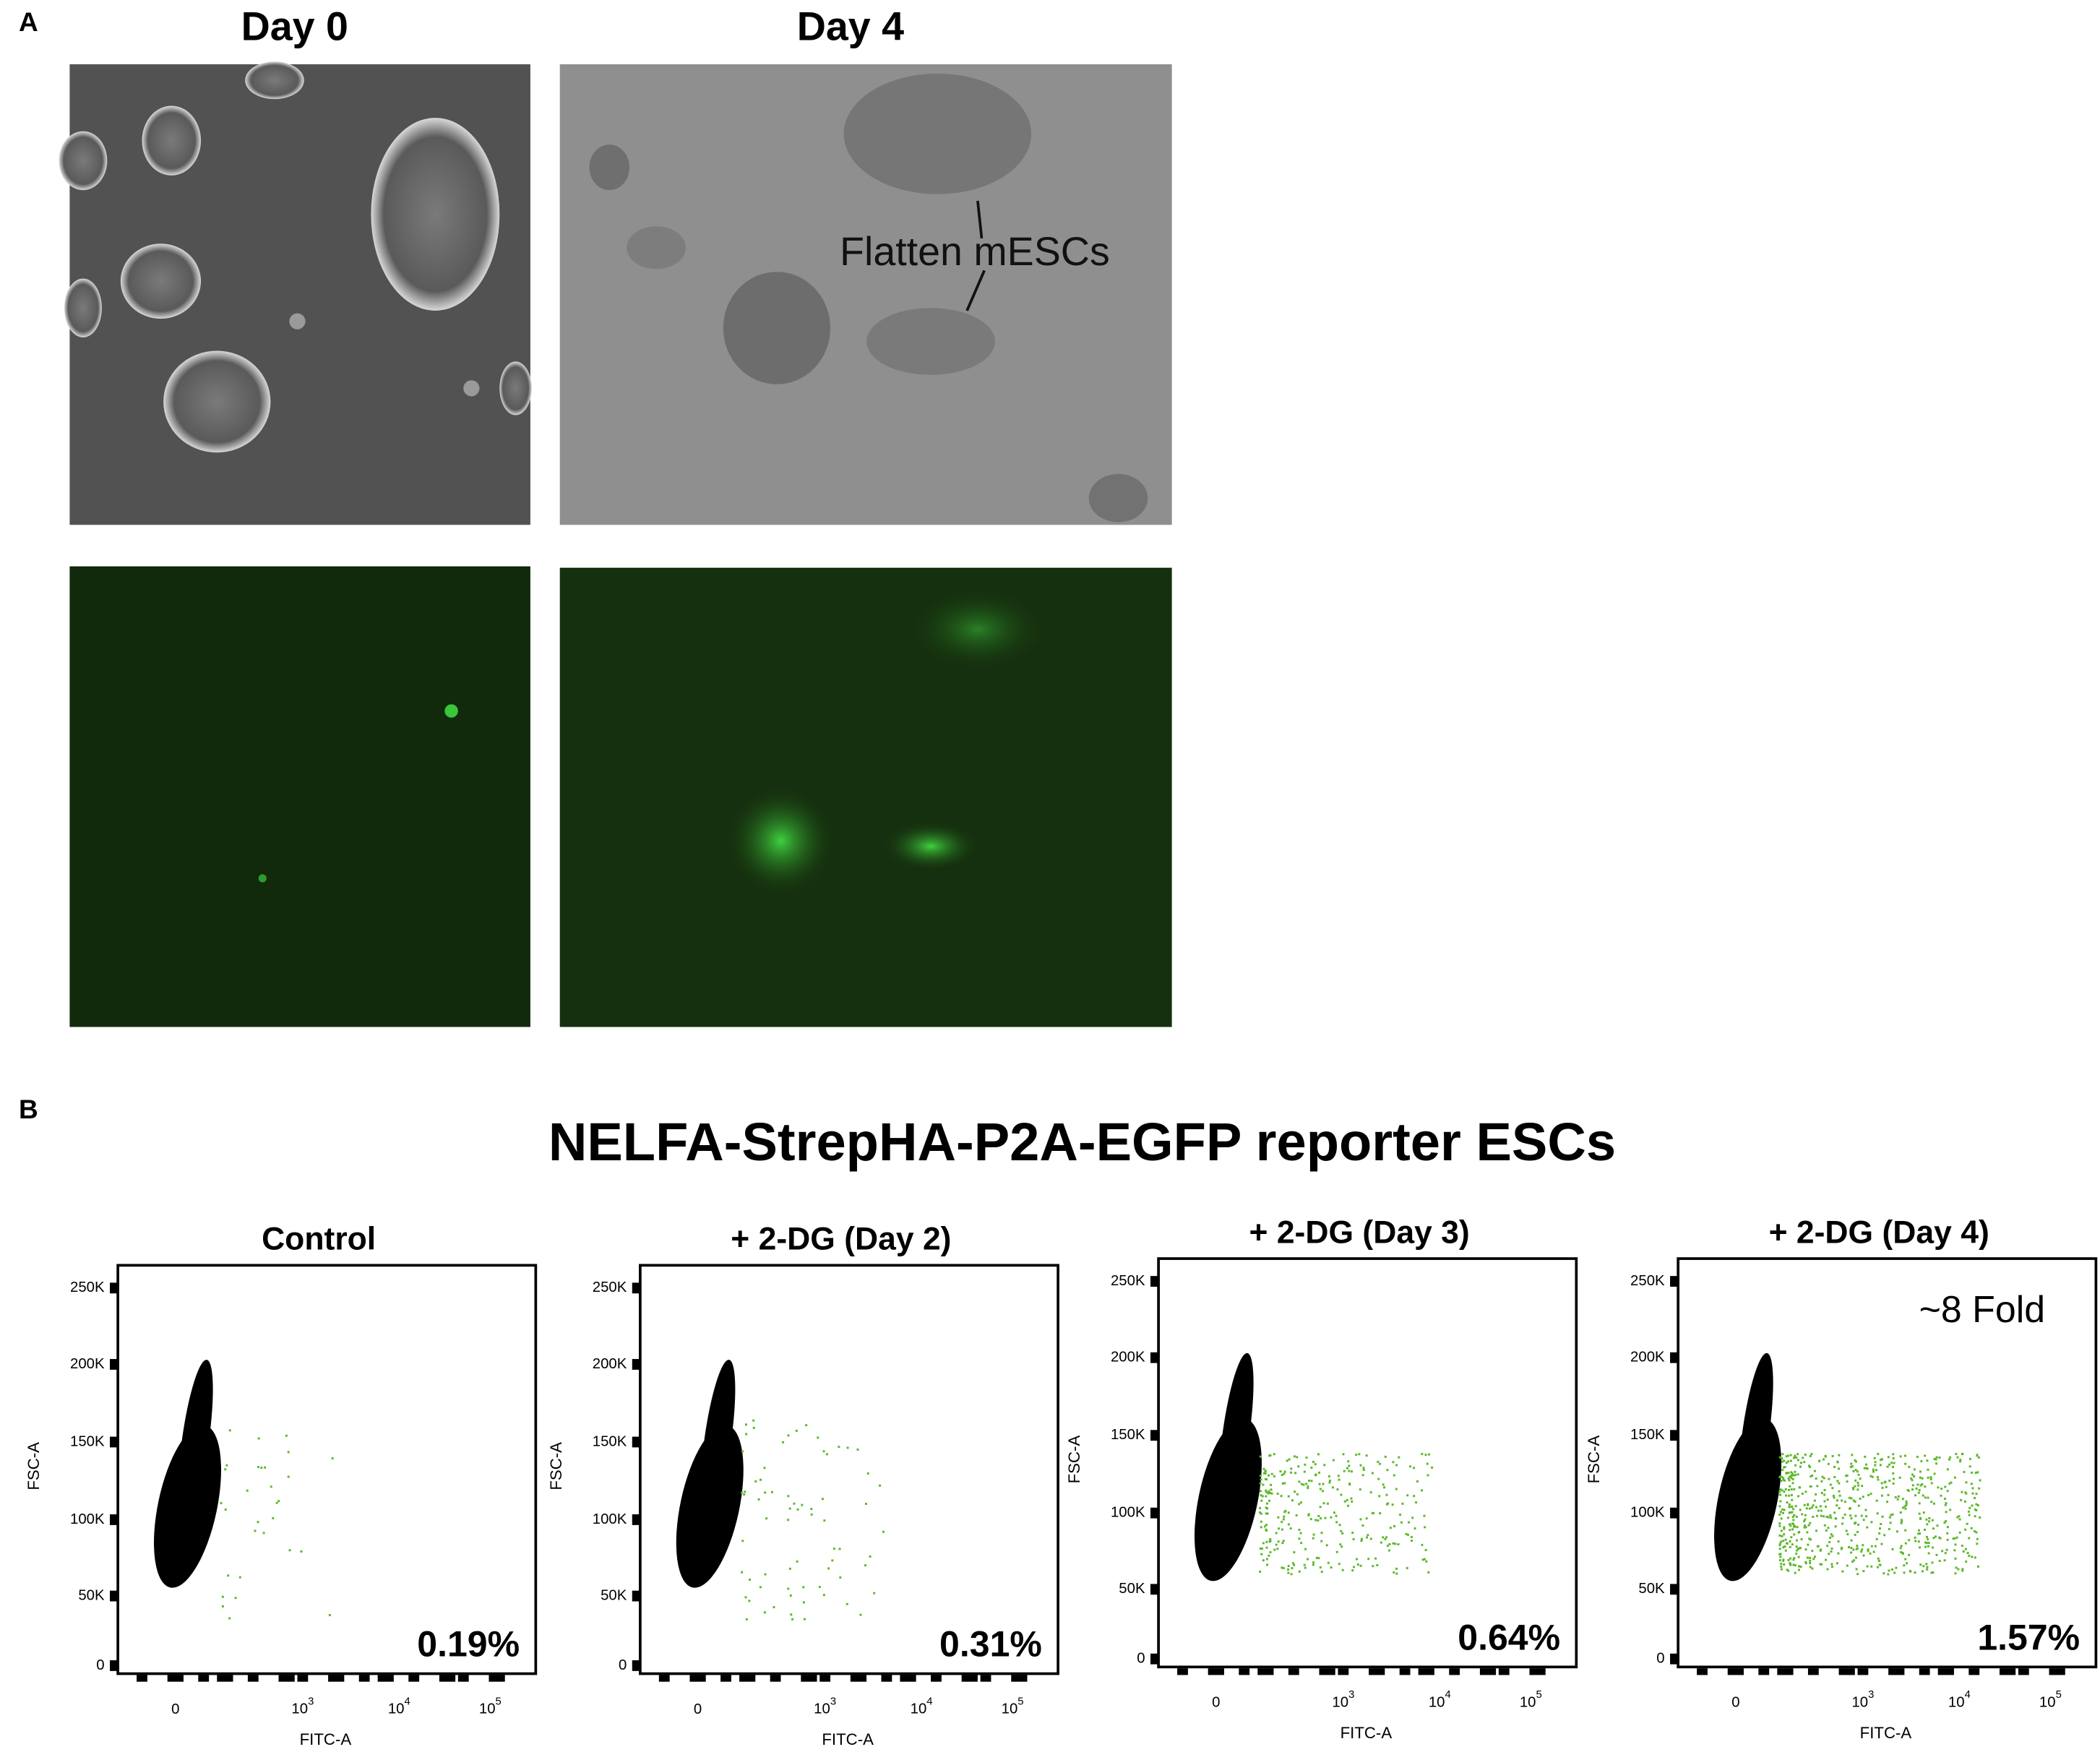 The width and height of the screenshot is (2100, 1752). What do you see at coordinates (841, 1240) in the screenshot?
I see `plot-title: + 2-DG (Day 2)` at bounding box center [841, 1240].